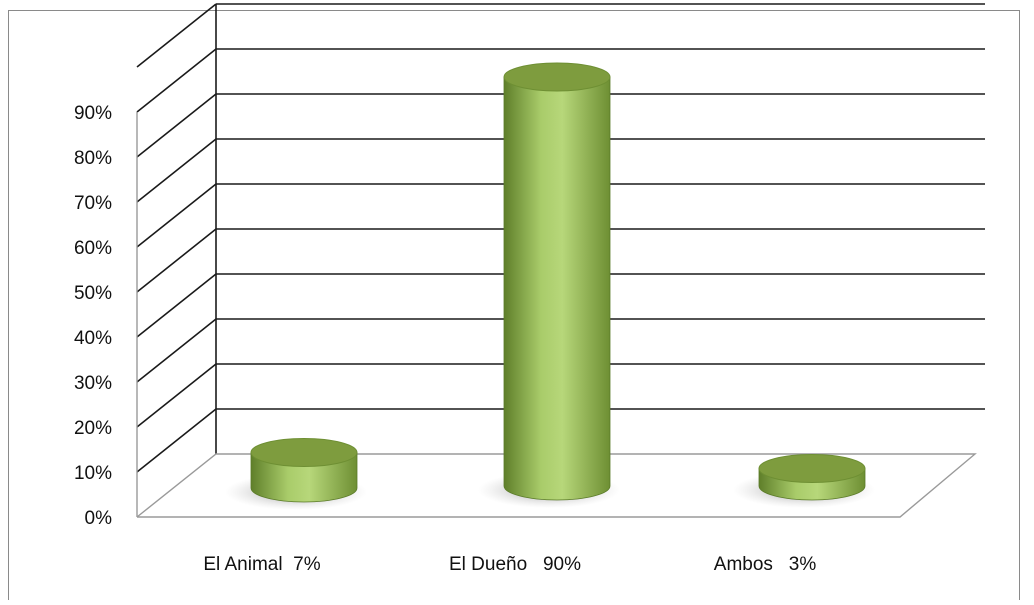 This screenshot has height=605, width=1034. Describe the element at coordinates (93, 248) in the screenshot. I see `y-tick-label: 60%` at that location.